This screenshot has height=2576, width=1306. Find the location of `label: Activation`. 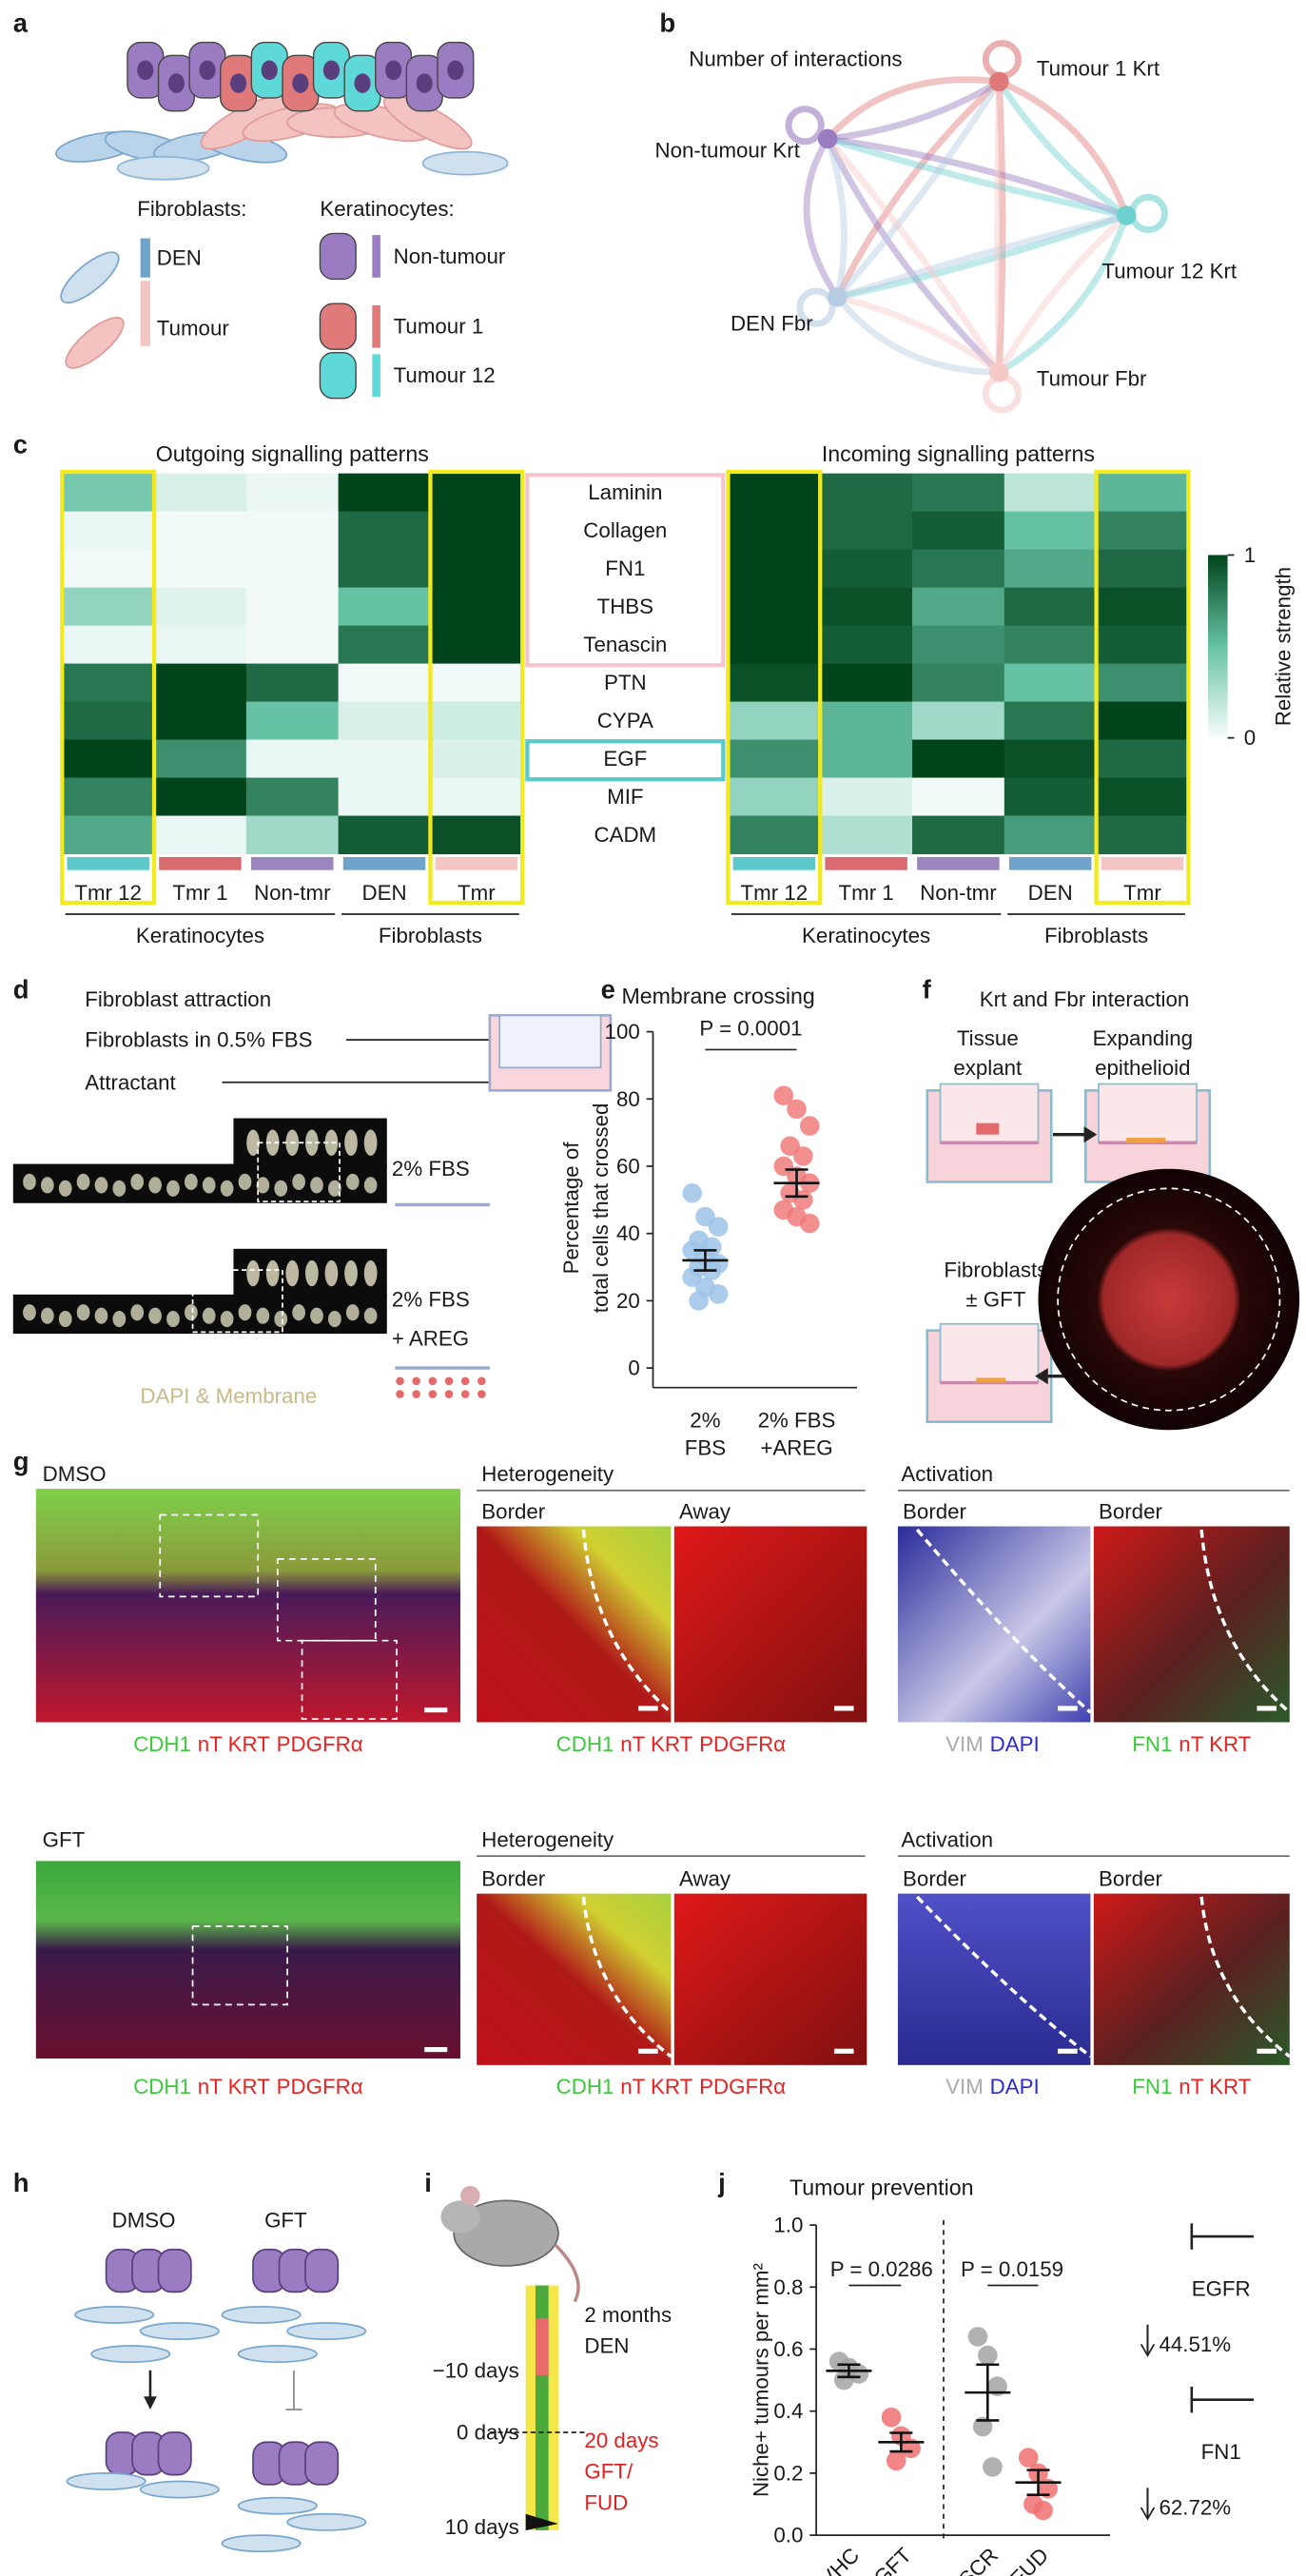

label: Activation is located at coordinates (947, 1474).